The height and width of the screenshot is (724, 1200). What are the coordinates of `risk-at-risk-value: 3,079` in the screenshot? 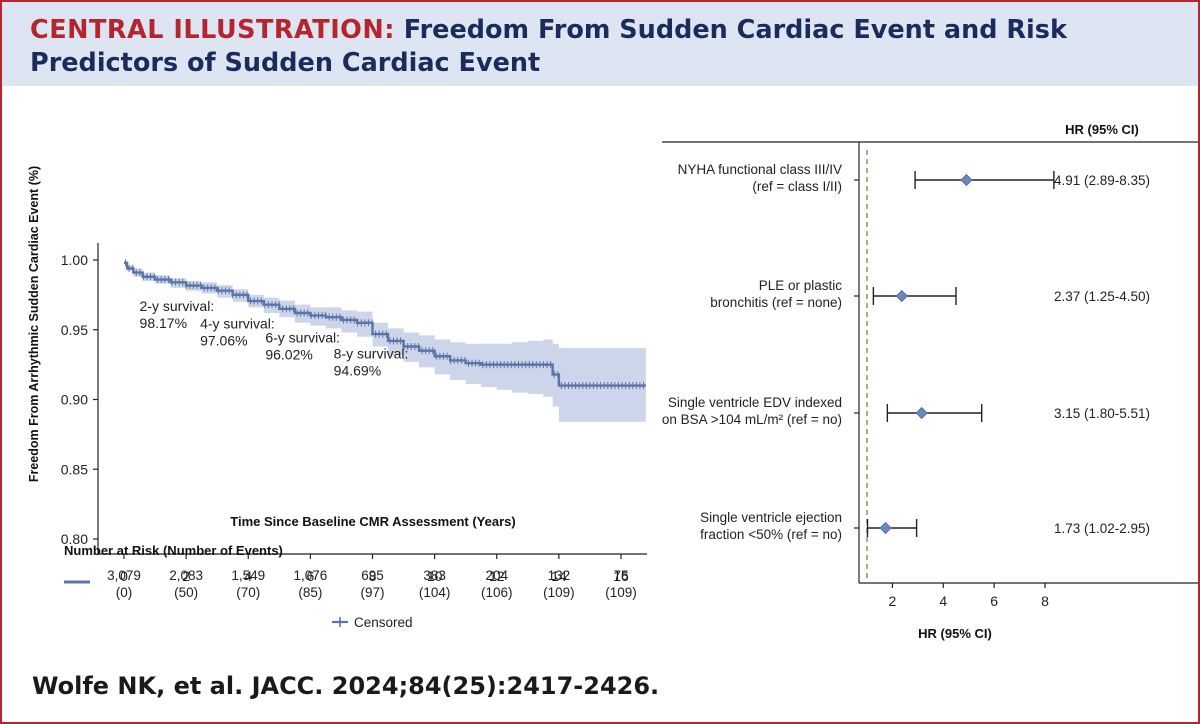 It's located at (124, 575).